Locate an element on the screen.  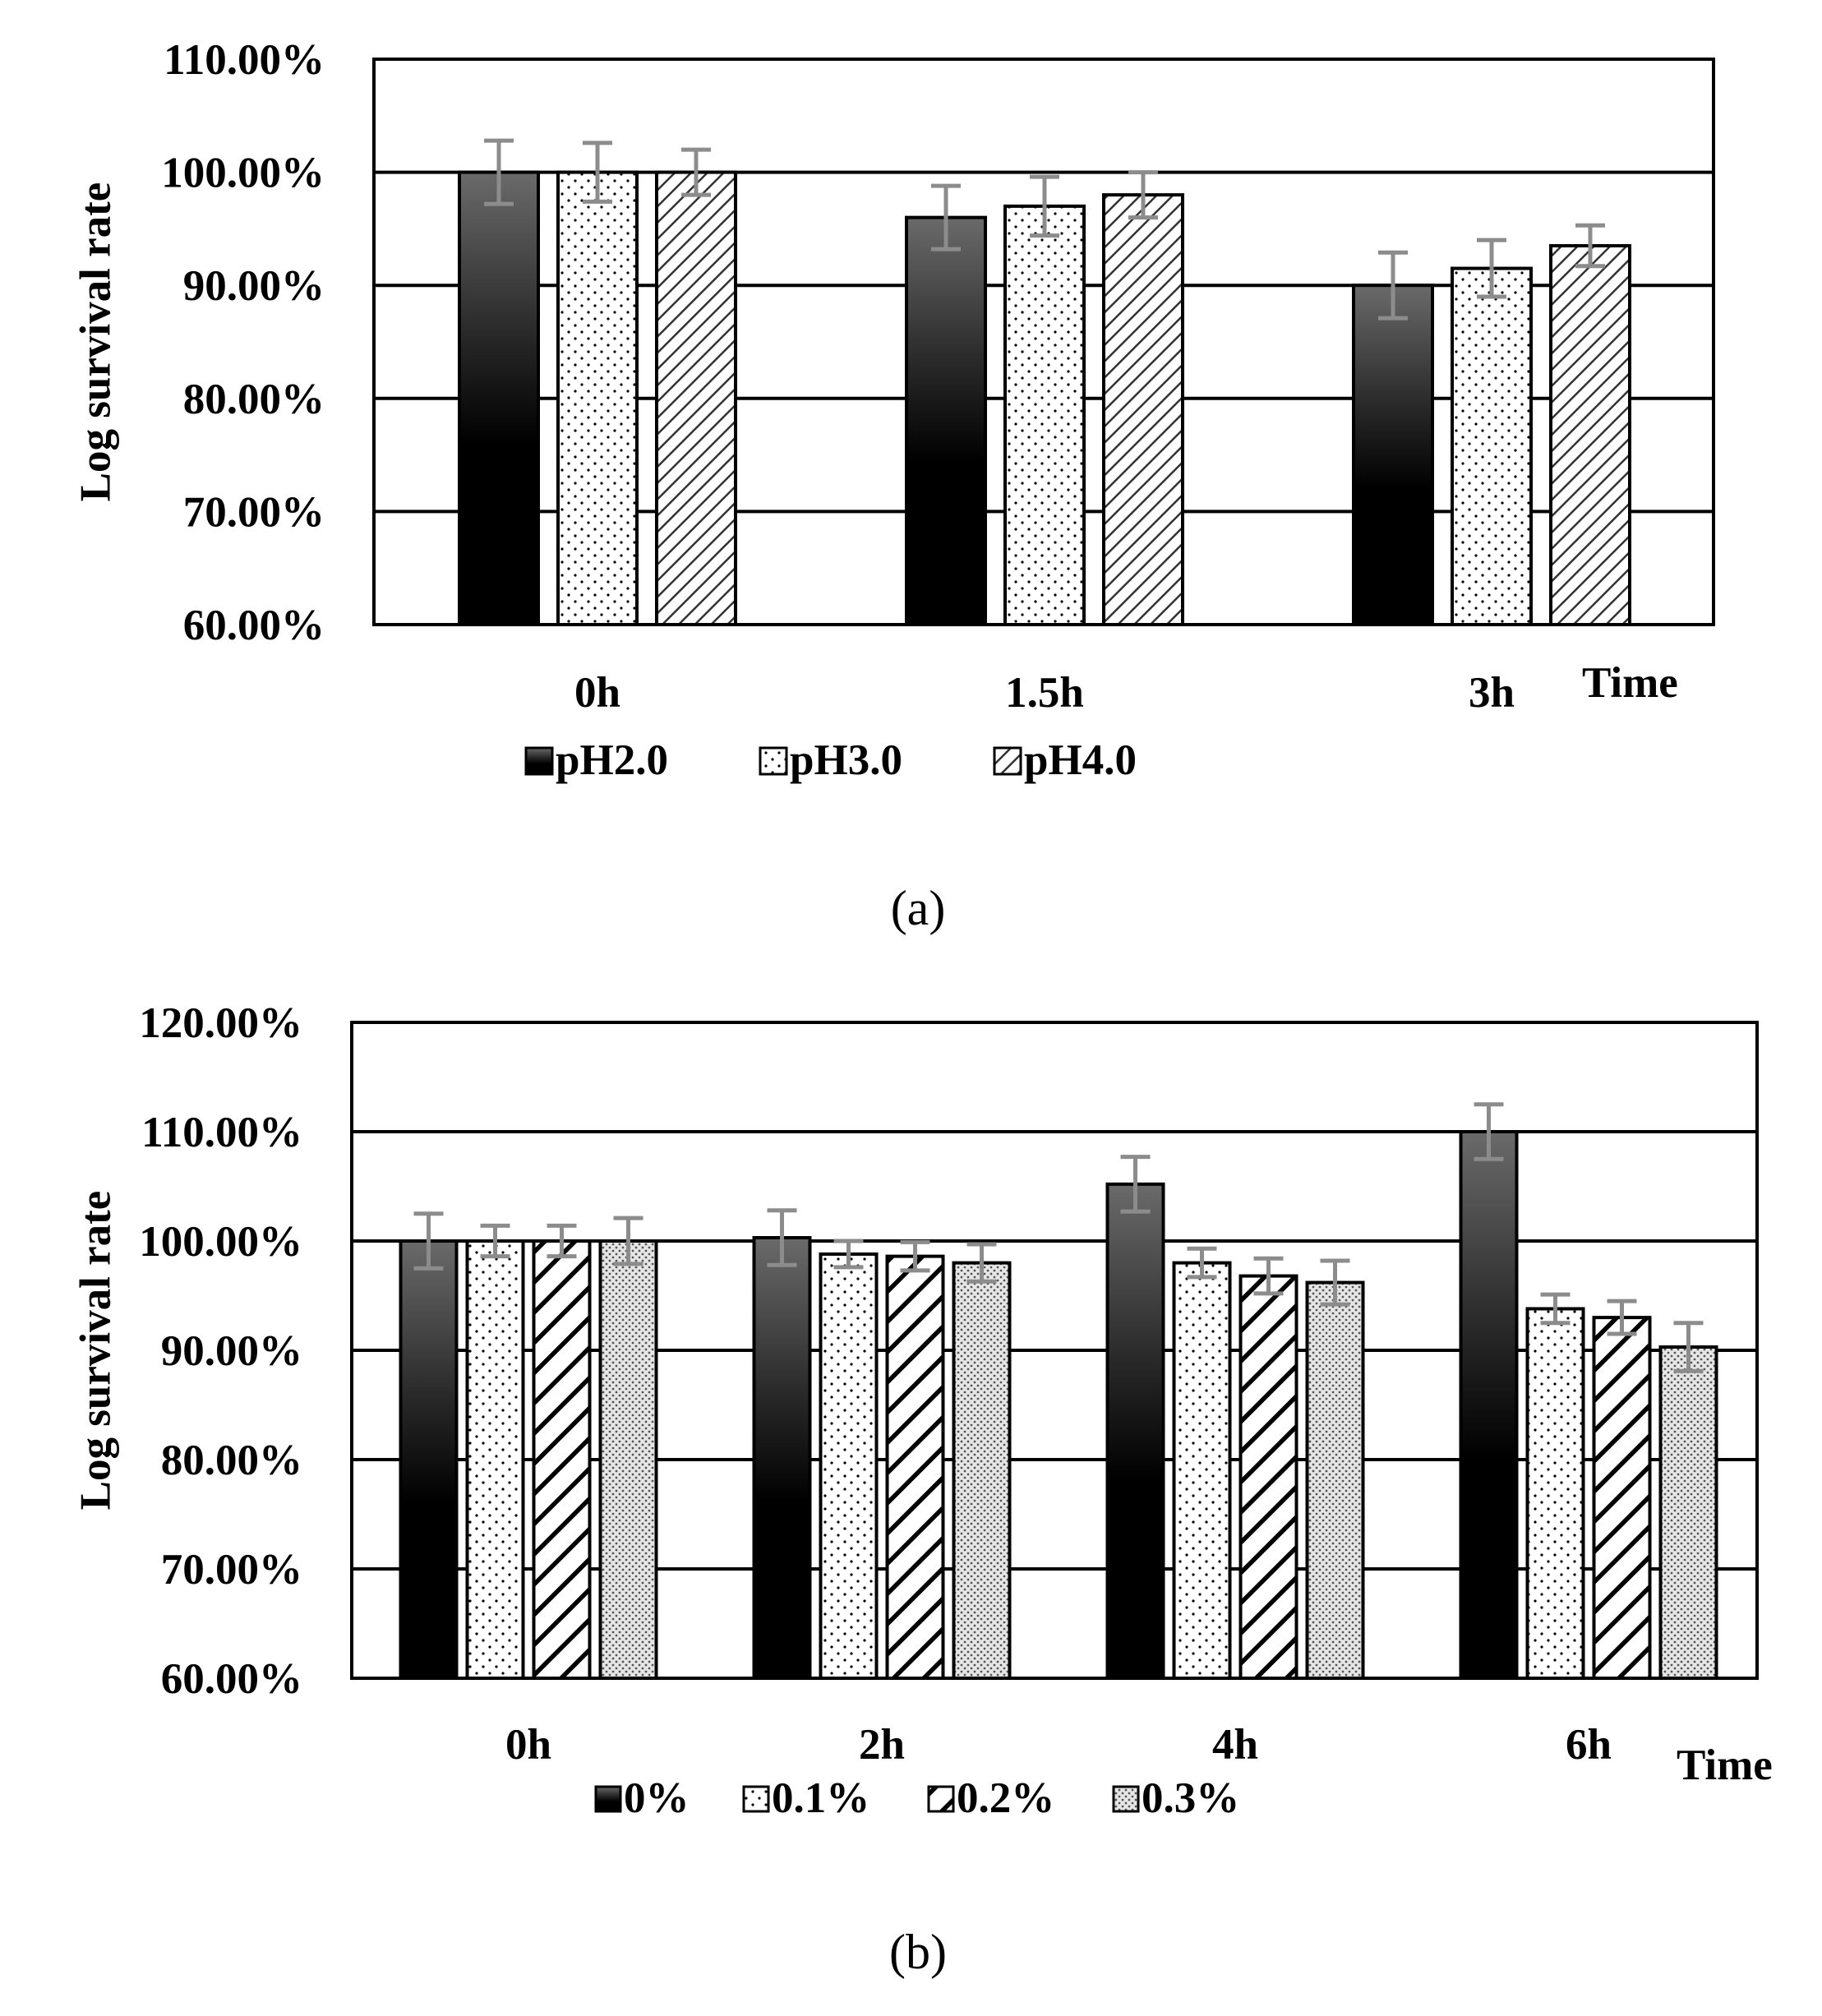
bar-0.3%-0h is located at coordinates (628, 1460).